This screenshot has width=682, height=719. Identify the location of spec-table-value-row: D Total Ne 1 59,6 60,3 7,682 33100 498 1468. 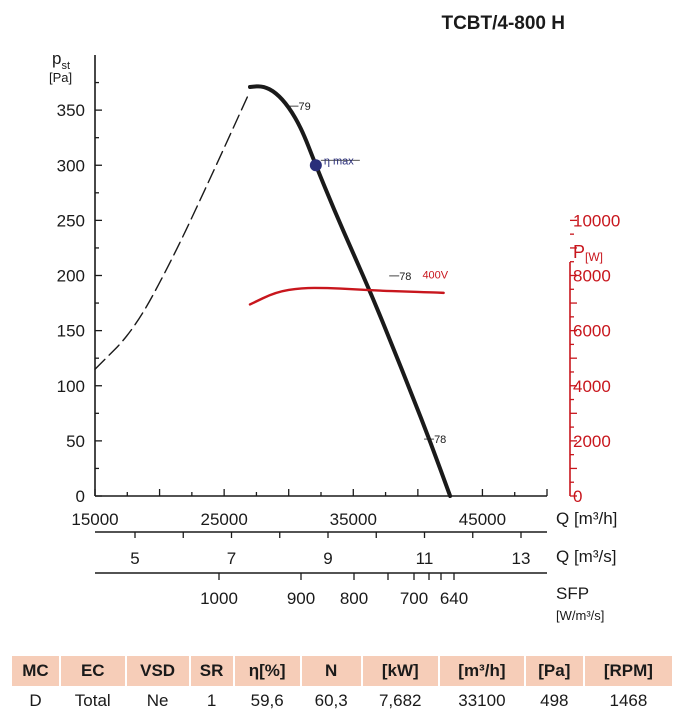
(342, 701).